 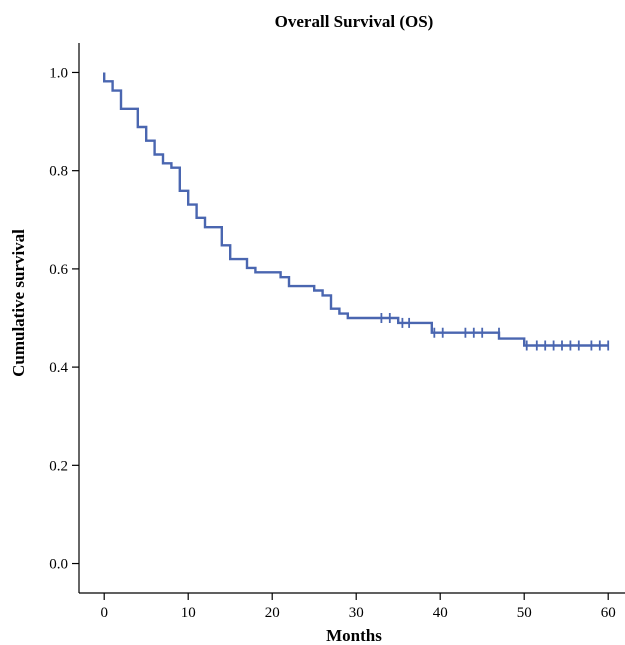 I want to click on x-tick-label: 10, so click(x=188, y=613).